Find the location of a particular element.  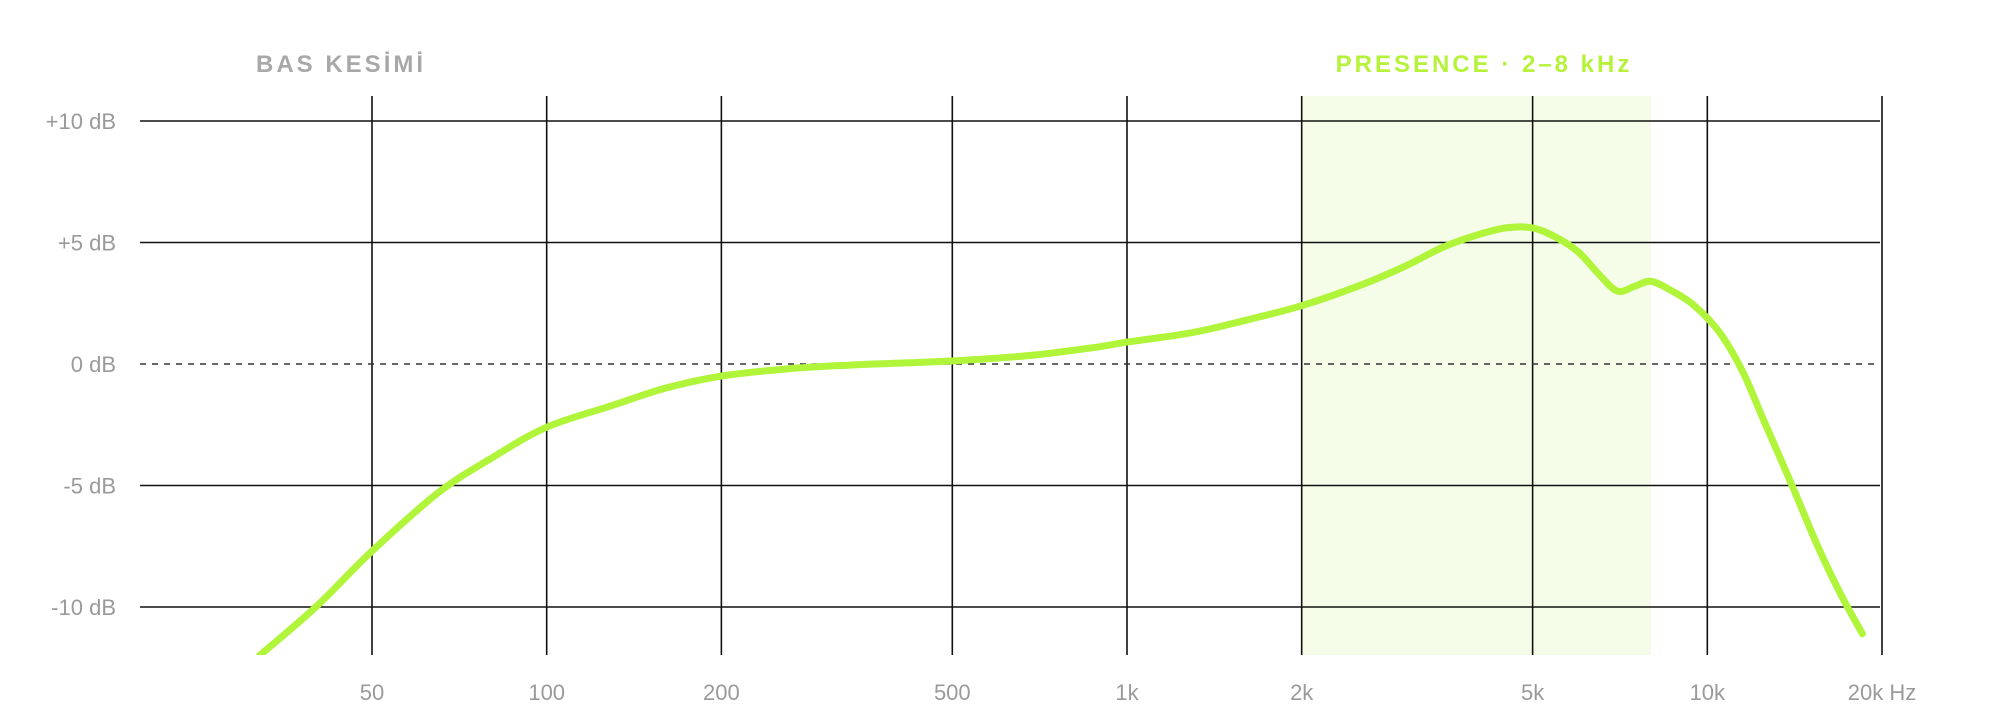

y-tick-label: 0 dB is located at coordinates (93, 364).